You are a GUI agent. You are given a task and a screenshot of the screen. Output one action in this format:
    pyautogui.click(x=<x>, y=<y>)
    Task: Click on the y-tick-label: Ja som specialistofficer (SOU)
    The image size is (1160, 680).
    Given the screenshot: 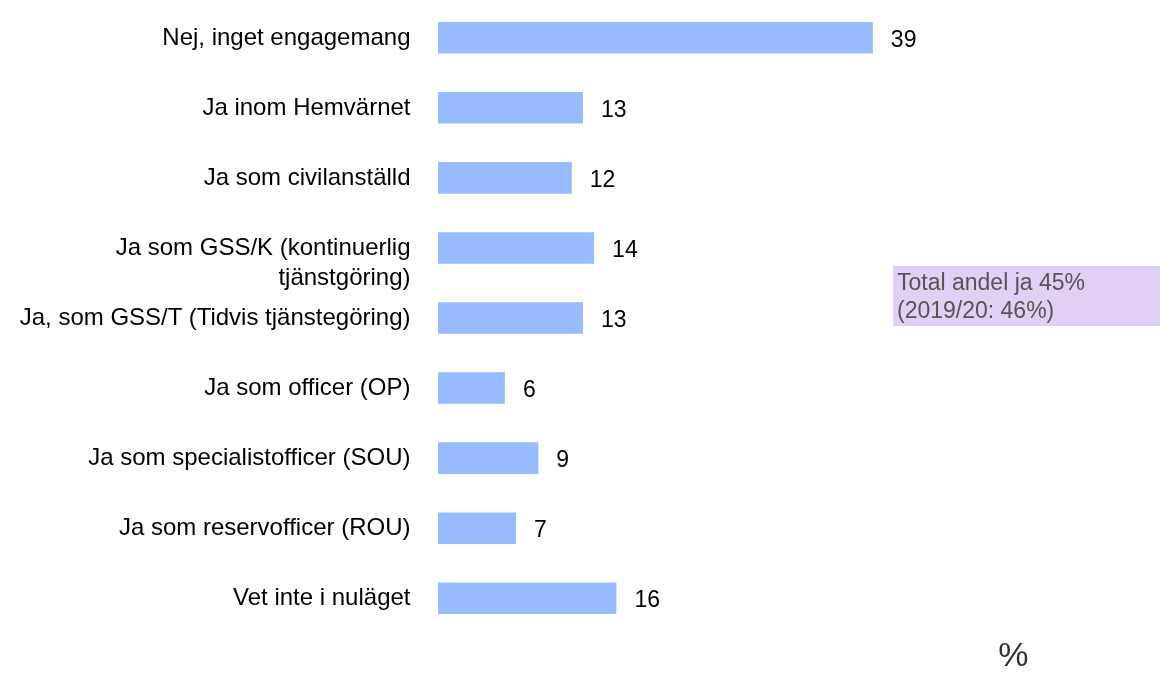 What is the action you would take?
    pyautogui.click(x=249, y=457)
    